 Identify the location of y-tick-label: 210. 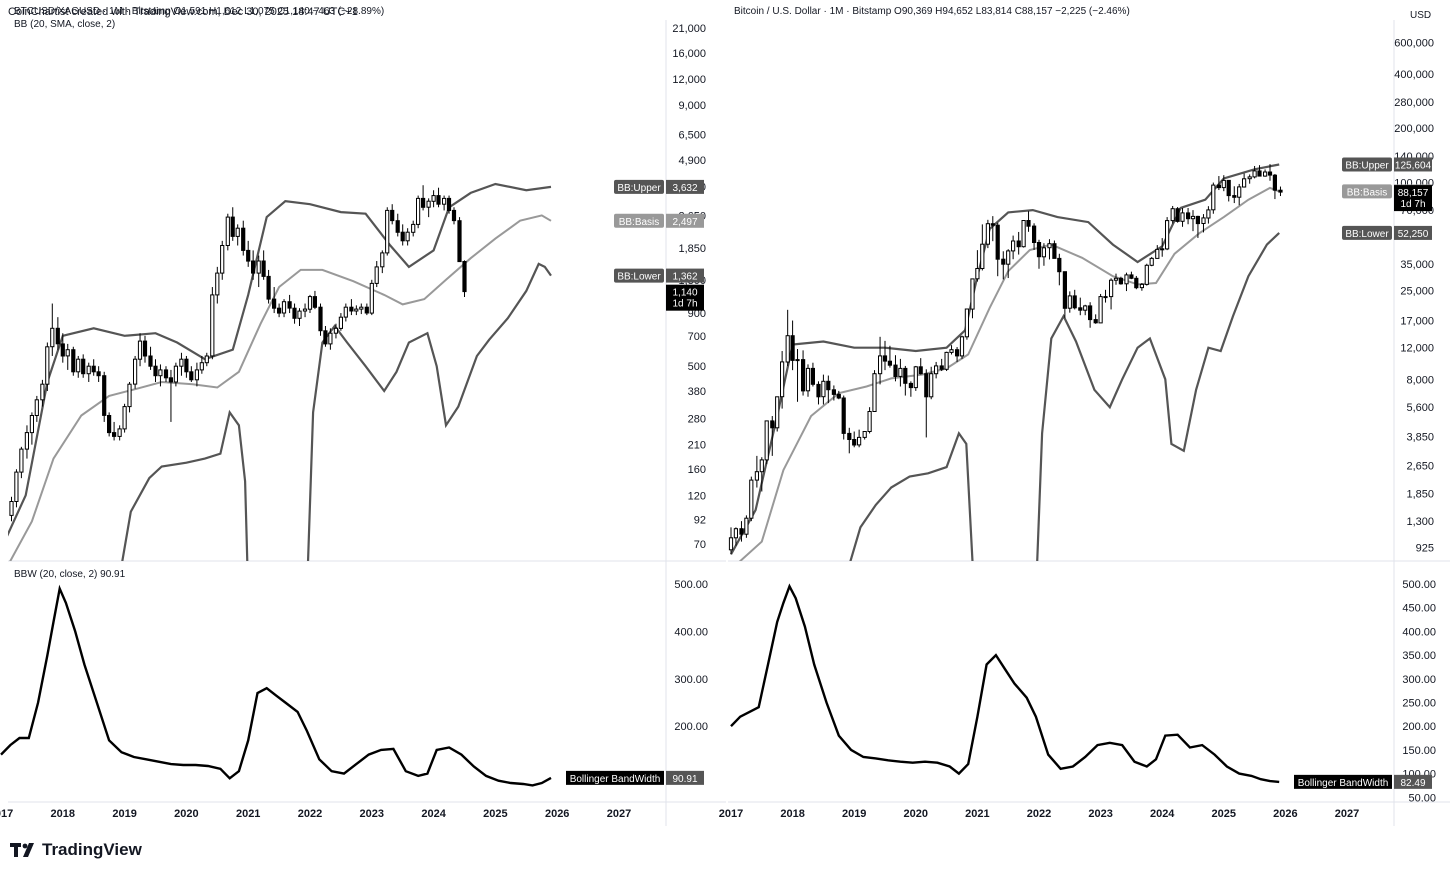
(697, 446).